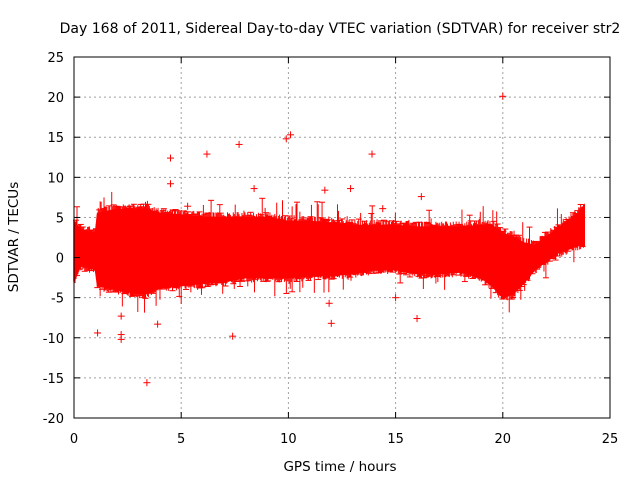 The height and width of the screenshot is (480, 640). I want to click on x-tick-label: 20, so click(503, 439).